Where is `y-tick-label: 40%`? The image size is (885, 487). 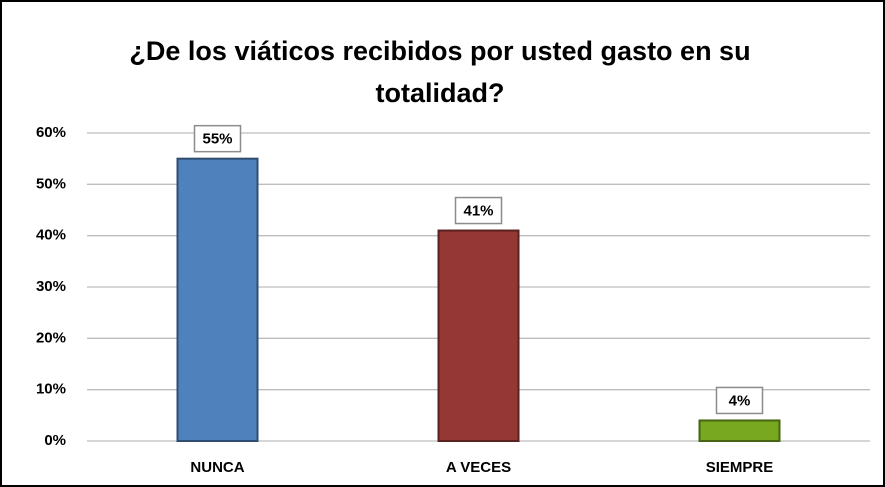
y-tick-label: 40% is located at coordinates (51, 235).